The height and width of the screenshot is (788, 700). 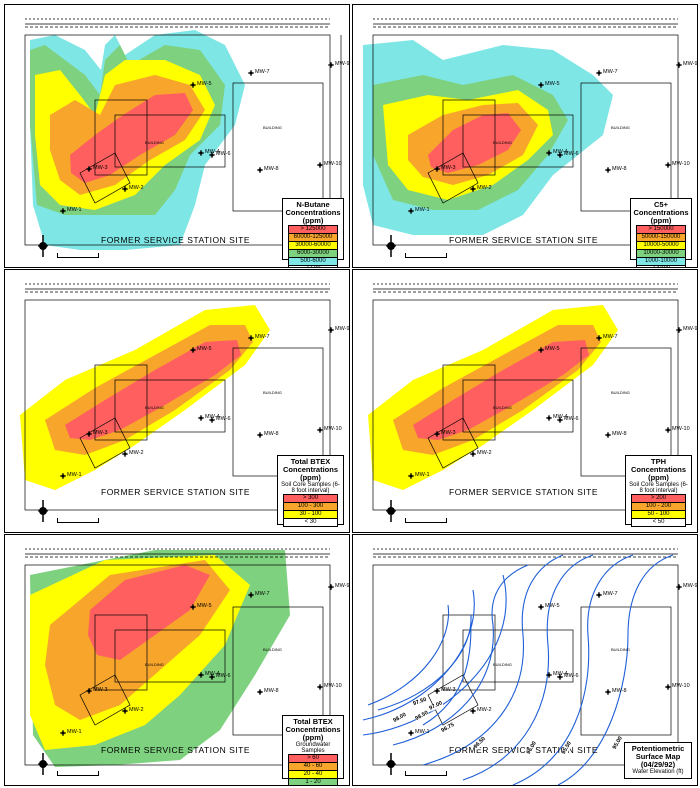 I want to click on scale-bar, so click(x=426, y=773).